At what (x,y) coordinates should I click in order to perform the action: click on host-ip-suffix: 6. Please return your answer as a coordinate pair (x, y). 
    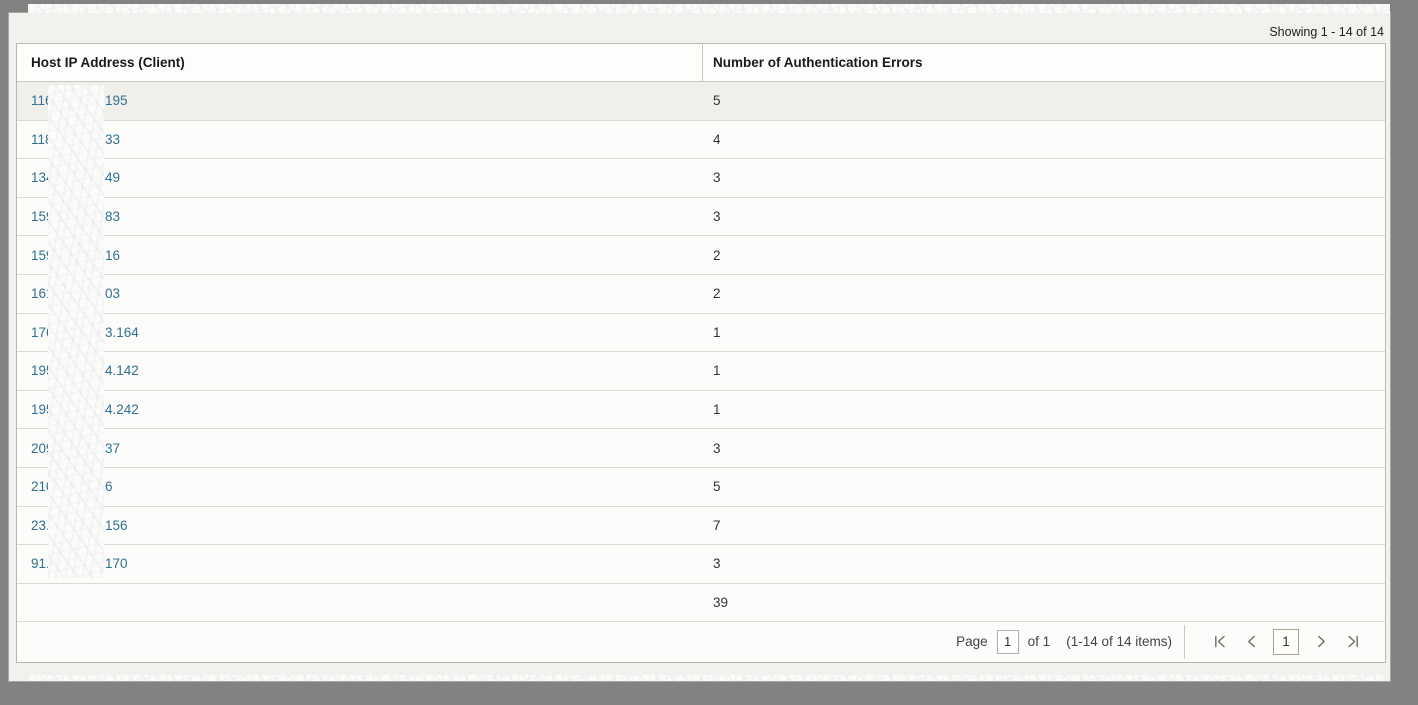
    Looking at the image, I should click on (109, 487).